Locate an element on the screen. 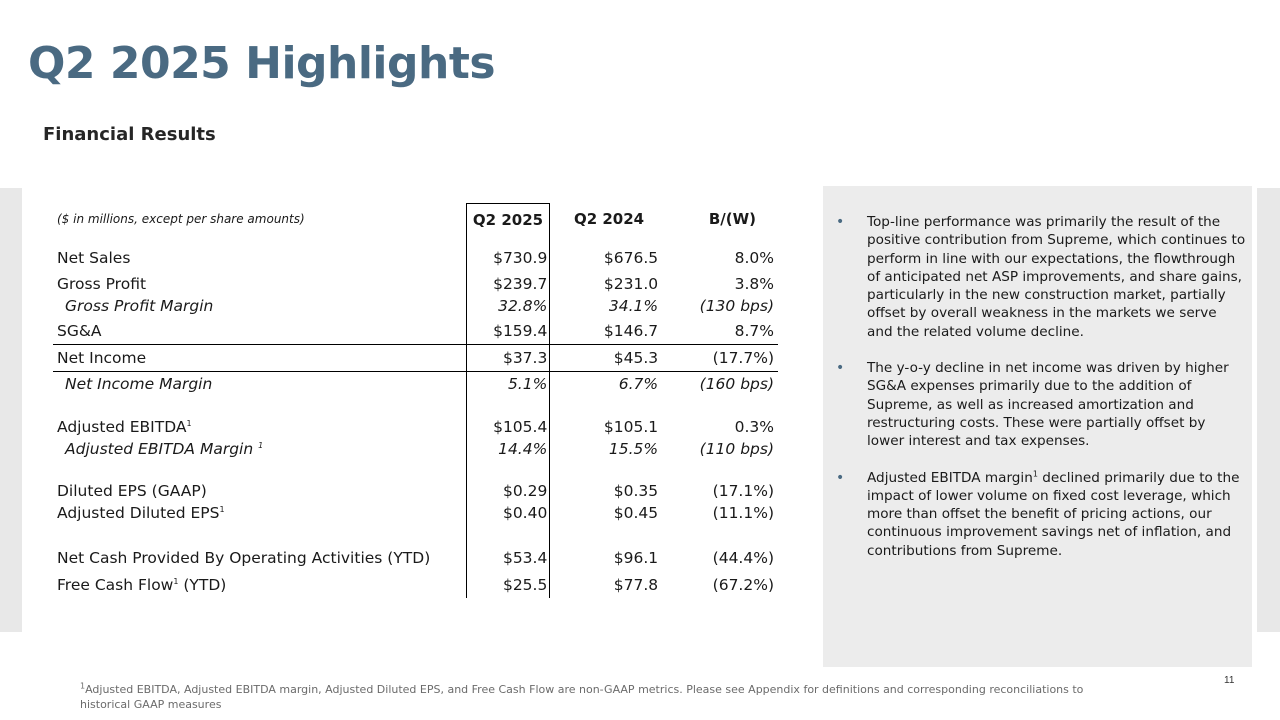  cell-q2-2024: $231.0 is located at coordinates (631, 284).